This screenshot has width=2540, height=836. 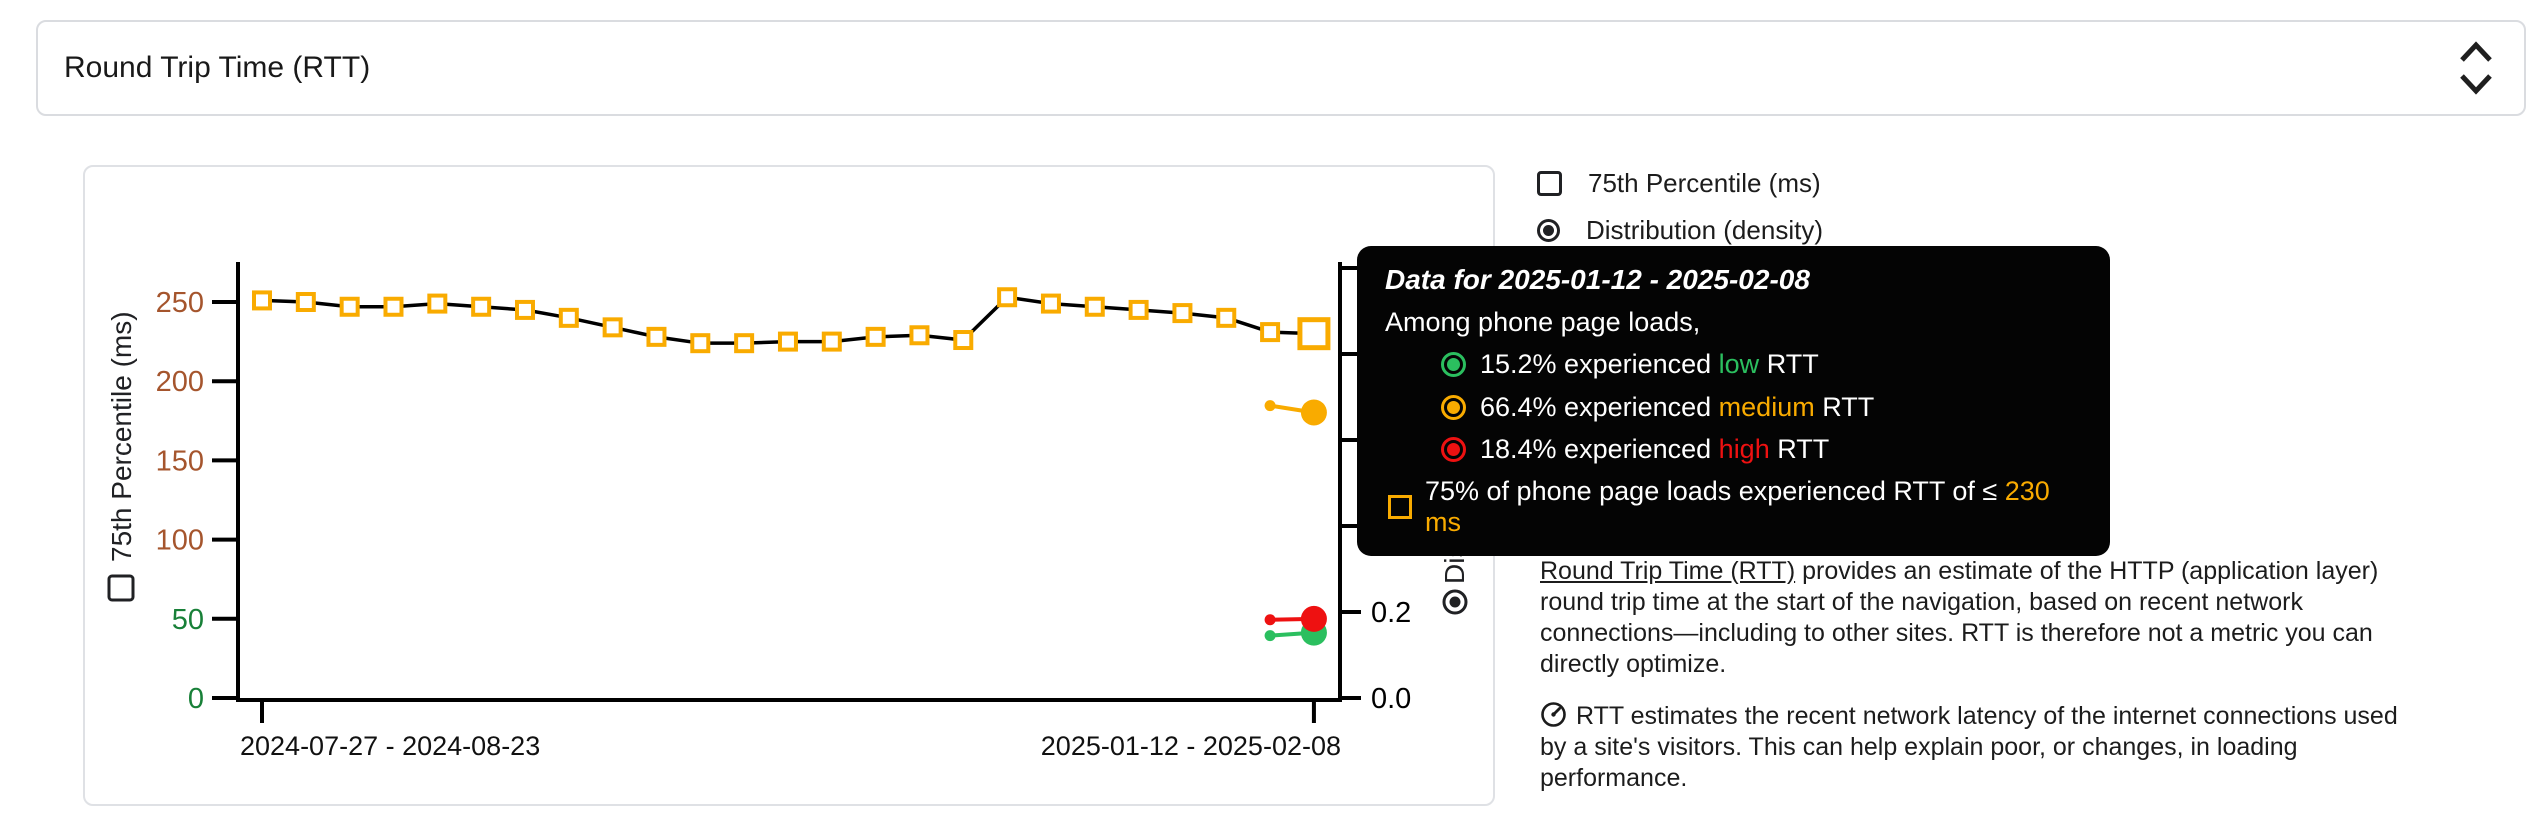 I want to click on unfold-more-icon, so click(x=2476, y=68).